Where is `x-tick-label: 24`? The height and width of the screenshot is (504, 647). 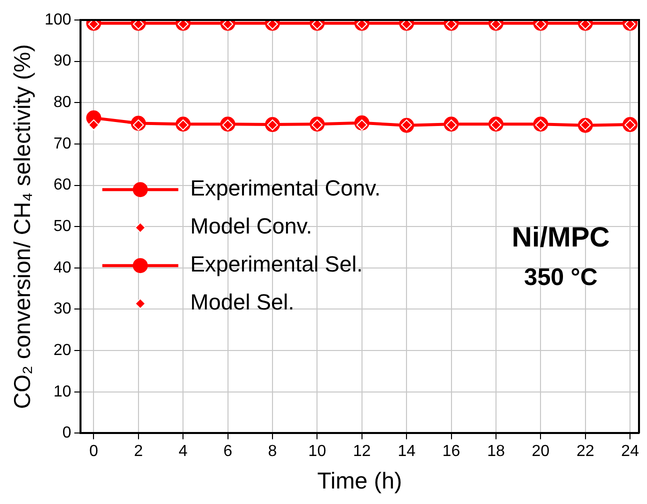 x-tick-label: 24 is located at coordinates (630, 451).